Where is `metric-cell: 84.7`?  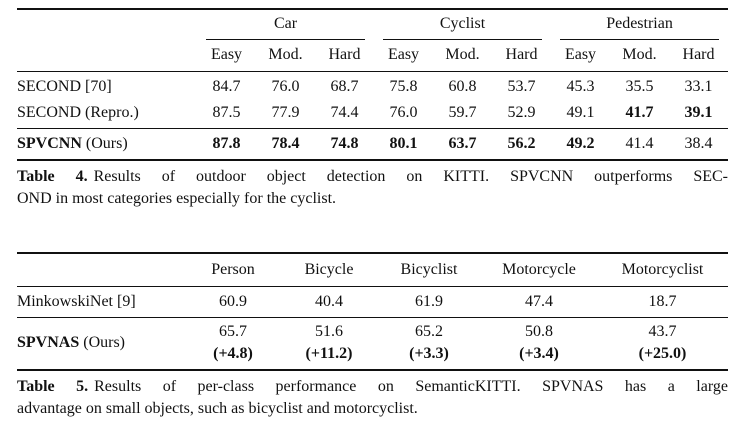
metric-cell: 84.7 is located at coordinates (226, 86).